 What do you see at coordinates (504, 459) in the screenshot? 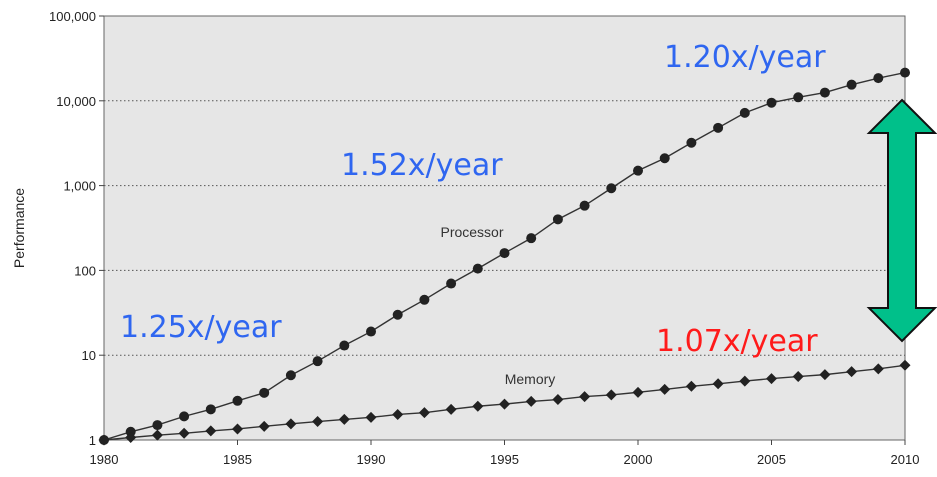
I see `x-tick-label: 1995` at bounding box center [504, 459].